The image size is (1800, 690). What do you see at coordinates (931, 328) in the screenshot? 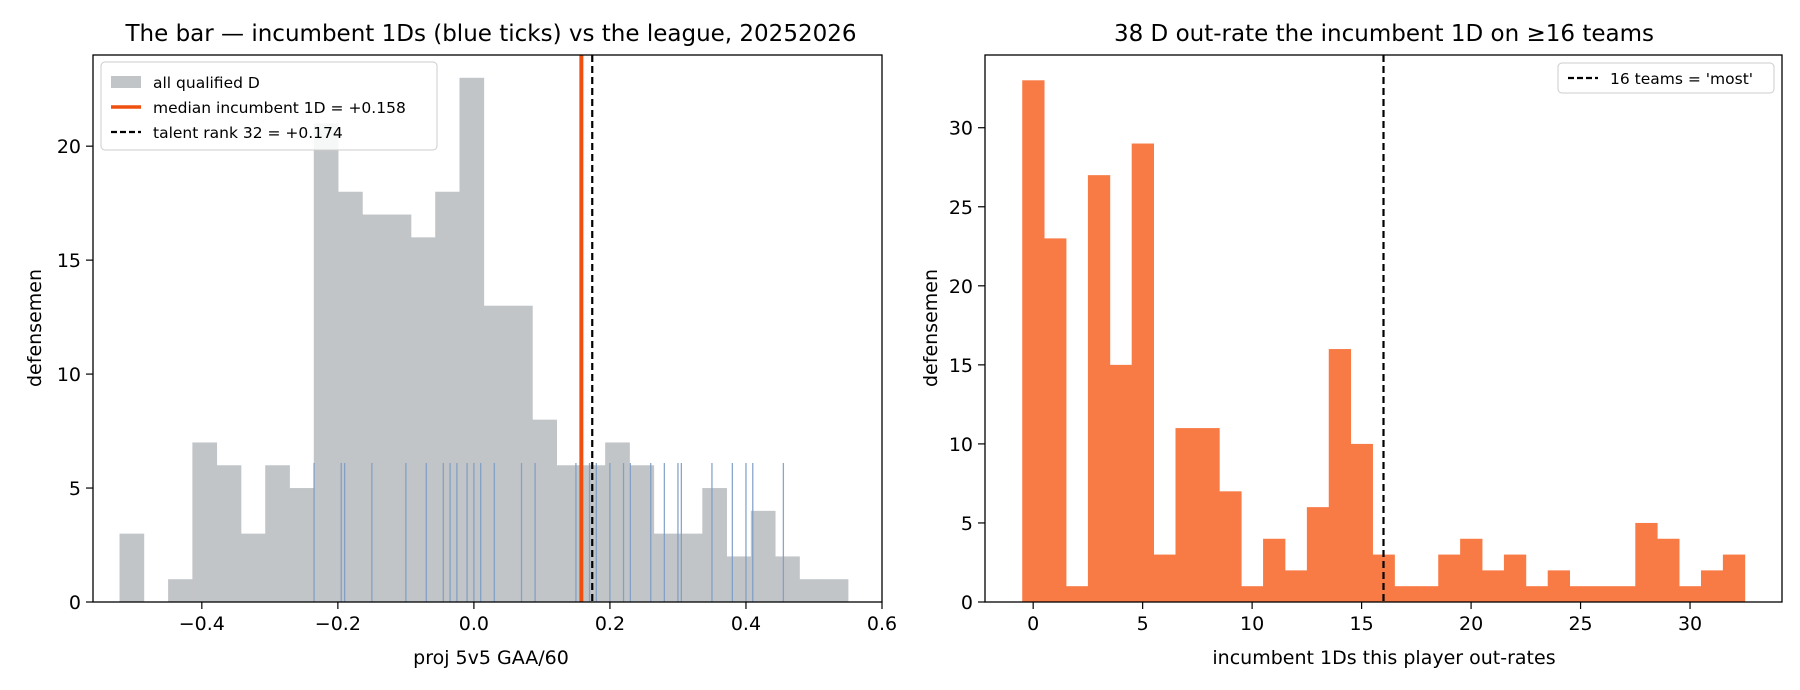
I see `right-chart-ylabel: defensemen` at bounding box center [931, 328].